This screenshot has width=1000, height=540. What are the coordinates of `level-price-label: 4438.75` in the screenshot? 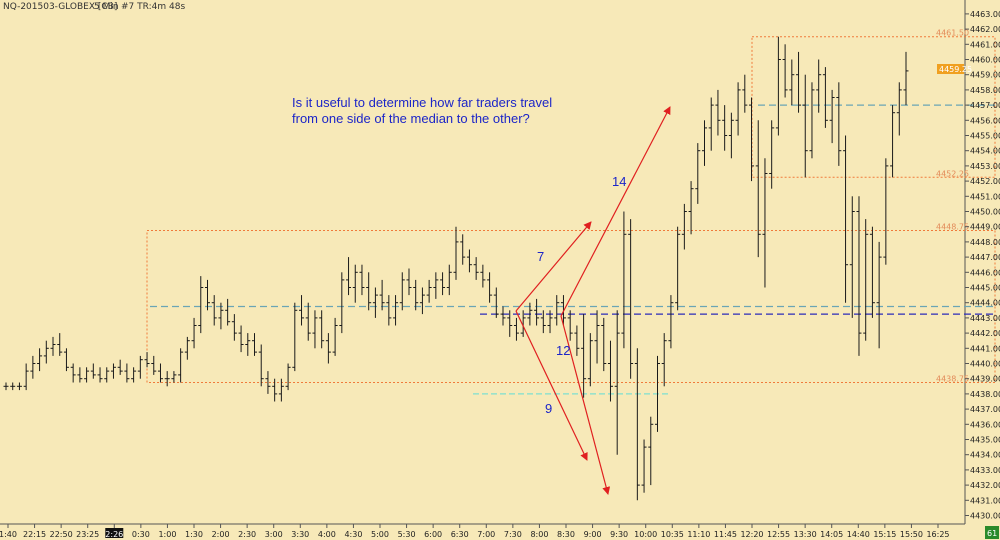 It's located at (952, 379).